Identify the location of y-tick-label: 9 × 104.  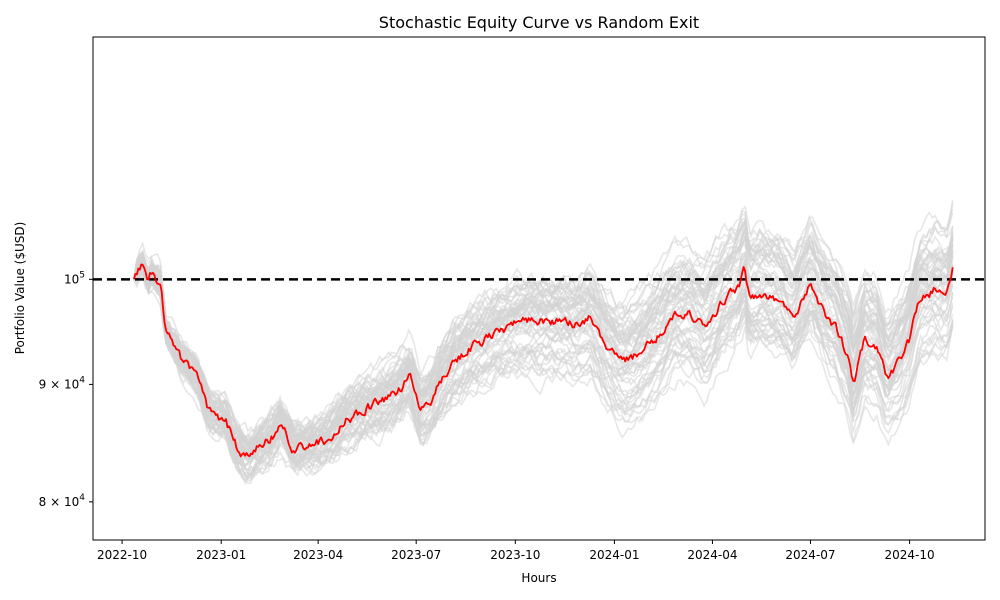
(62, 383).